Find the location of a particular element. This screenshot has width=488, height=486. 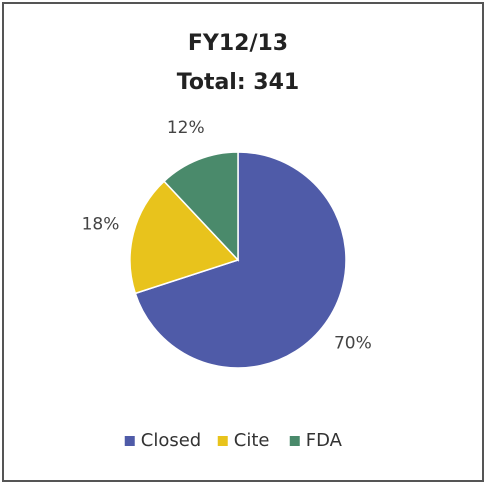

legend-label: Cite is located at coordinates (252, 440).